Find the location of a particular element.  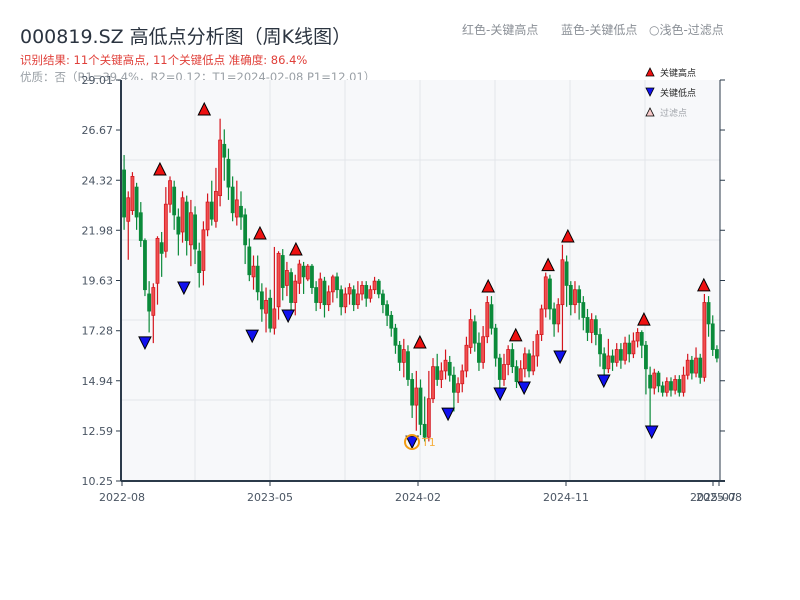

y-tick-label: 17.28 is located at coordinates (98, 331).